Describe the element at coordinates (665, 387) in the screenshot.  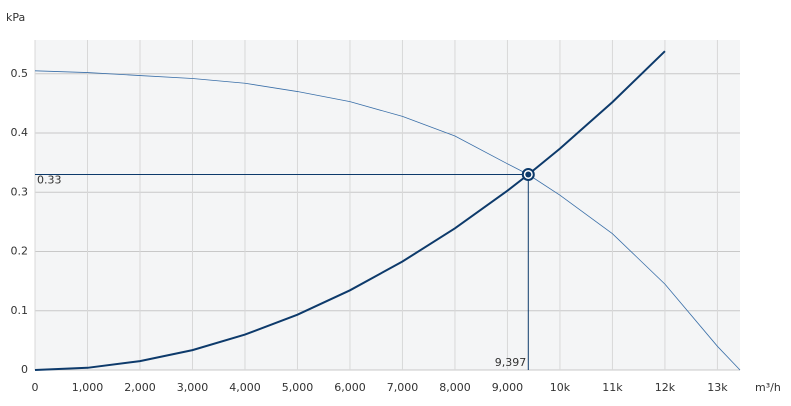
I see `x-tick-label: 12k` at that location.